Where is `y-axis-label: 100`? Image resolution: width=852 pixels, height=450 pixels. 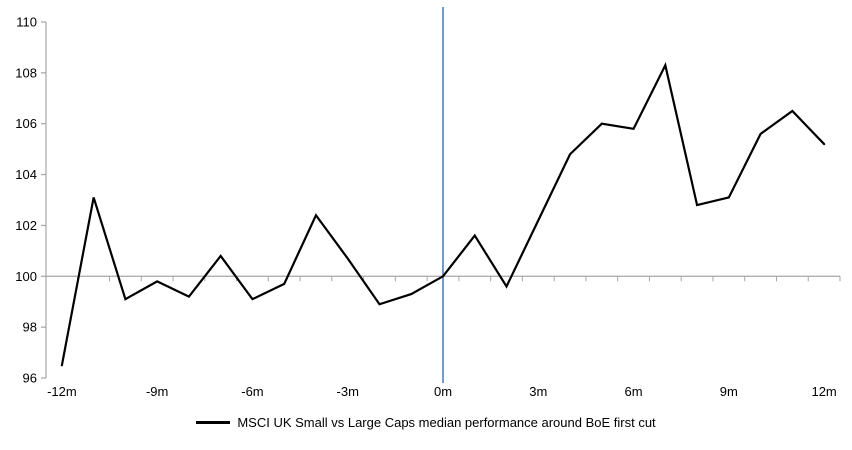
y-axis-label: 100 is located at coordinates (26, 276).